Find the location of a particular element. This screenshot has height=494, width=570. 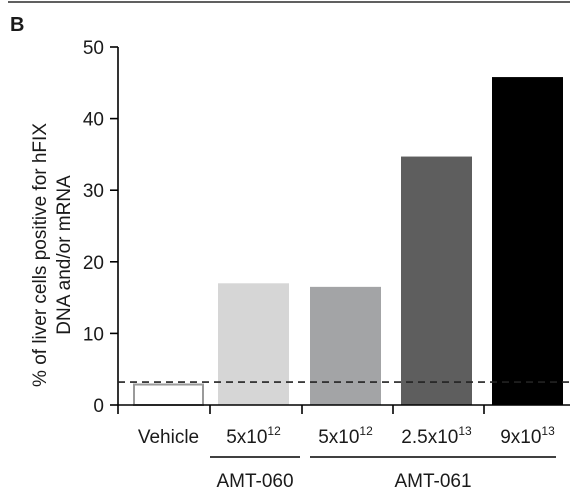

y-tick-label: 20 is located at coordinates (93, 263).